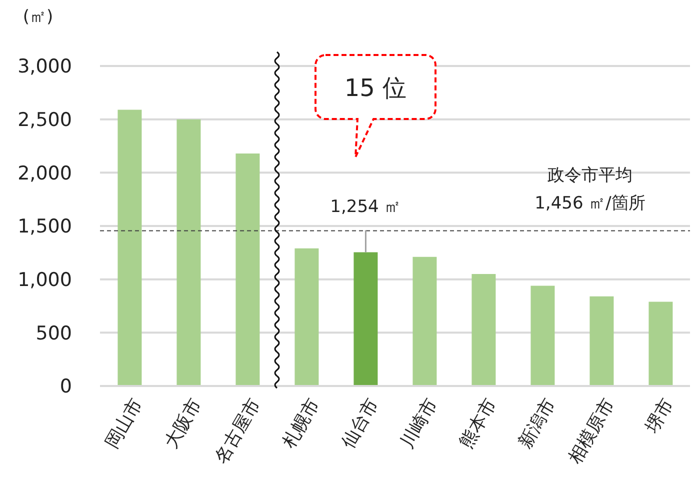 The height and width of the screenshot is (479, 692). Describe the element at coordinates (590, 190) in the screenshot. I see `ref-line-label: 政令市平均 1,456 ㎡/箇所` at that location.